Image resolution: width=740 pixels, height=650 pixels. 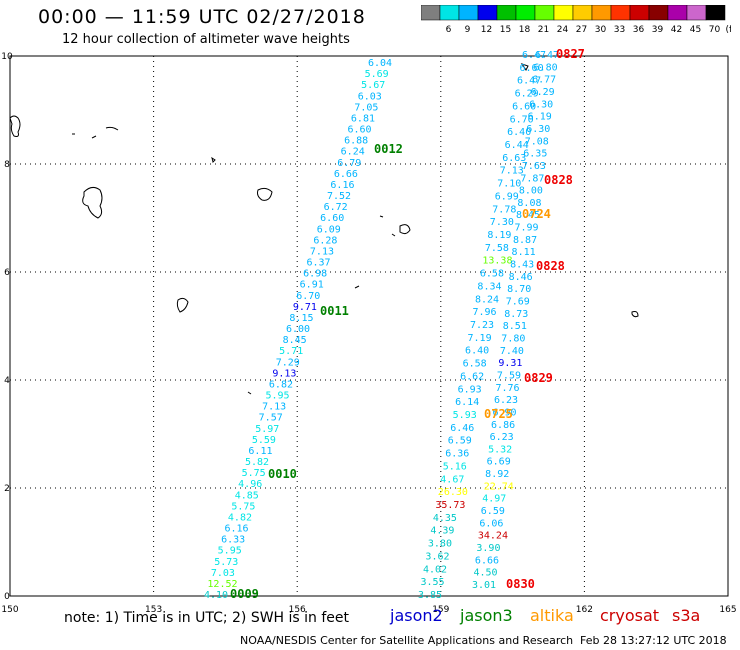 What do you see at coordinates (462, 428) in the screenshot?
I see `wave-height-value: 6.46` at bounding box center [462, 428].